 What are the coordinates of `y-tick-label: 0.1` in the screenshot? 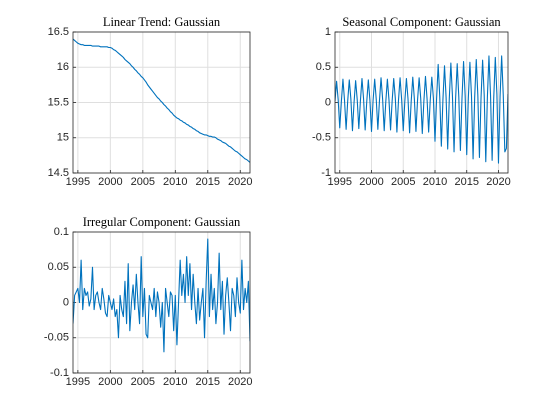 It's located at (61, 232).